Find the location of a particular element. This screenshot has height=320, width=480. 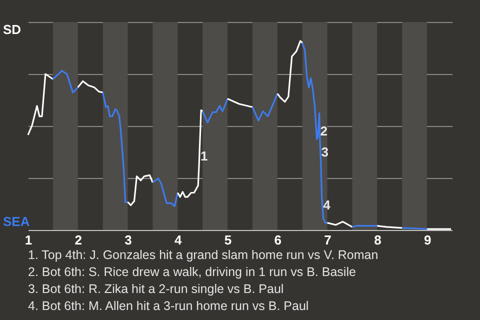

text: 2. Bot 6th: S. Rice drew a walk, driving in 1 run vs B. Basile is located at coordinates (192, 272).